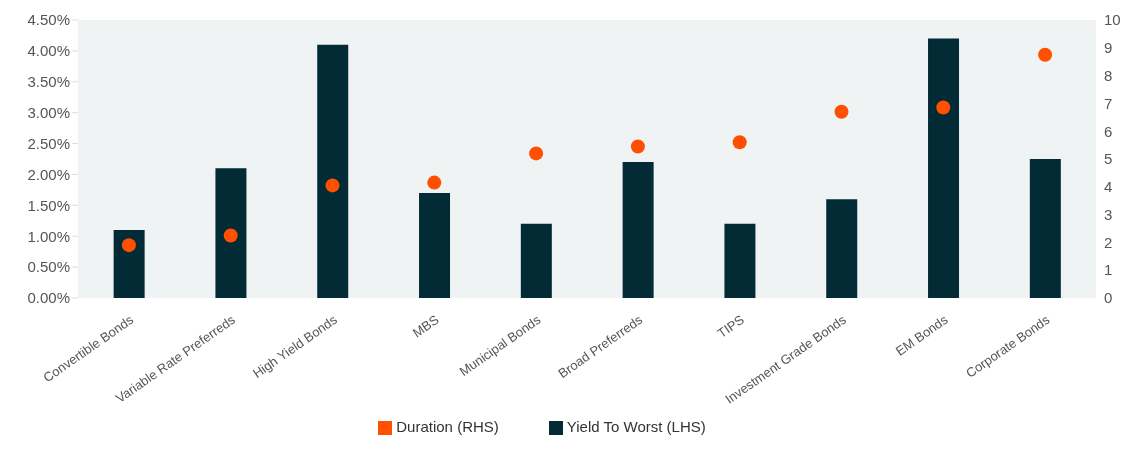 This screenshot has width=1140, height=453. I want to click on y2-tick-label: 1, so click(1108, 270).